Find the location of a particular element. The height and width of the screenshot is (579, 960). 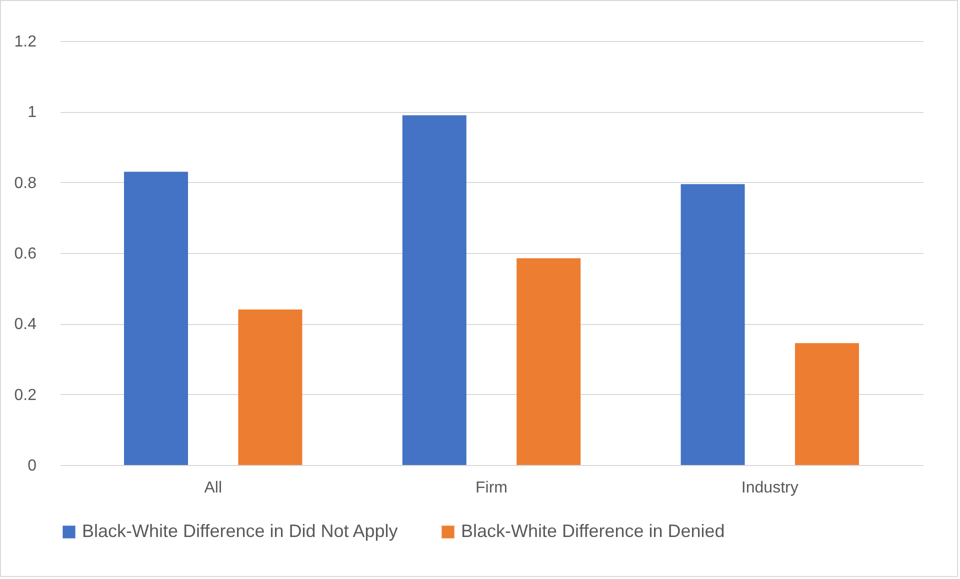

x-tick-label: All is located at coordinates (213, 488).